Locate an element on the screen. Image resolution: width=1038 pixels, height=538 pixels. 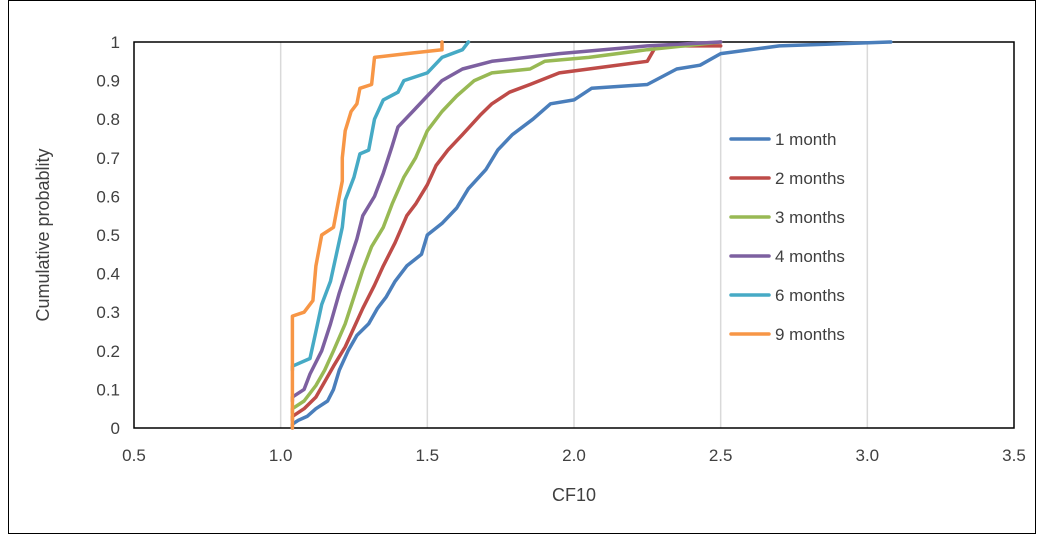
legend-entry: 1 month is located at coordinates (805, 139).